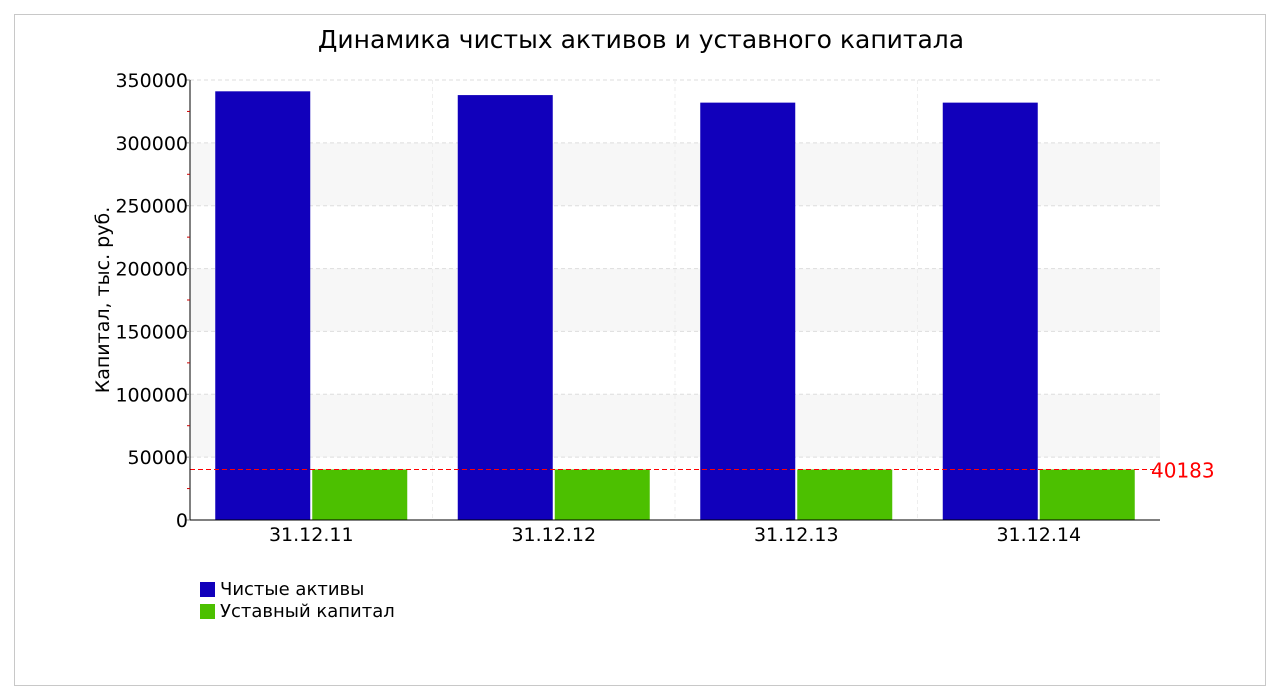 The height and width of the screenshot is (700, 1280). Describe the element at coordinates (103, 300) in the screenshot. I see `y-axis-label: Капитал, тыс. руб.` at that location.